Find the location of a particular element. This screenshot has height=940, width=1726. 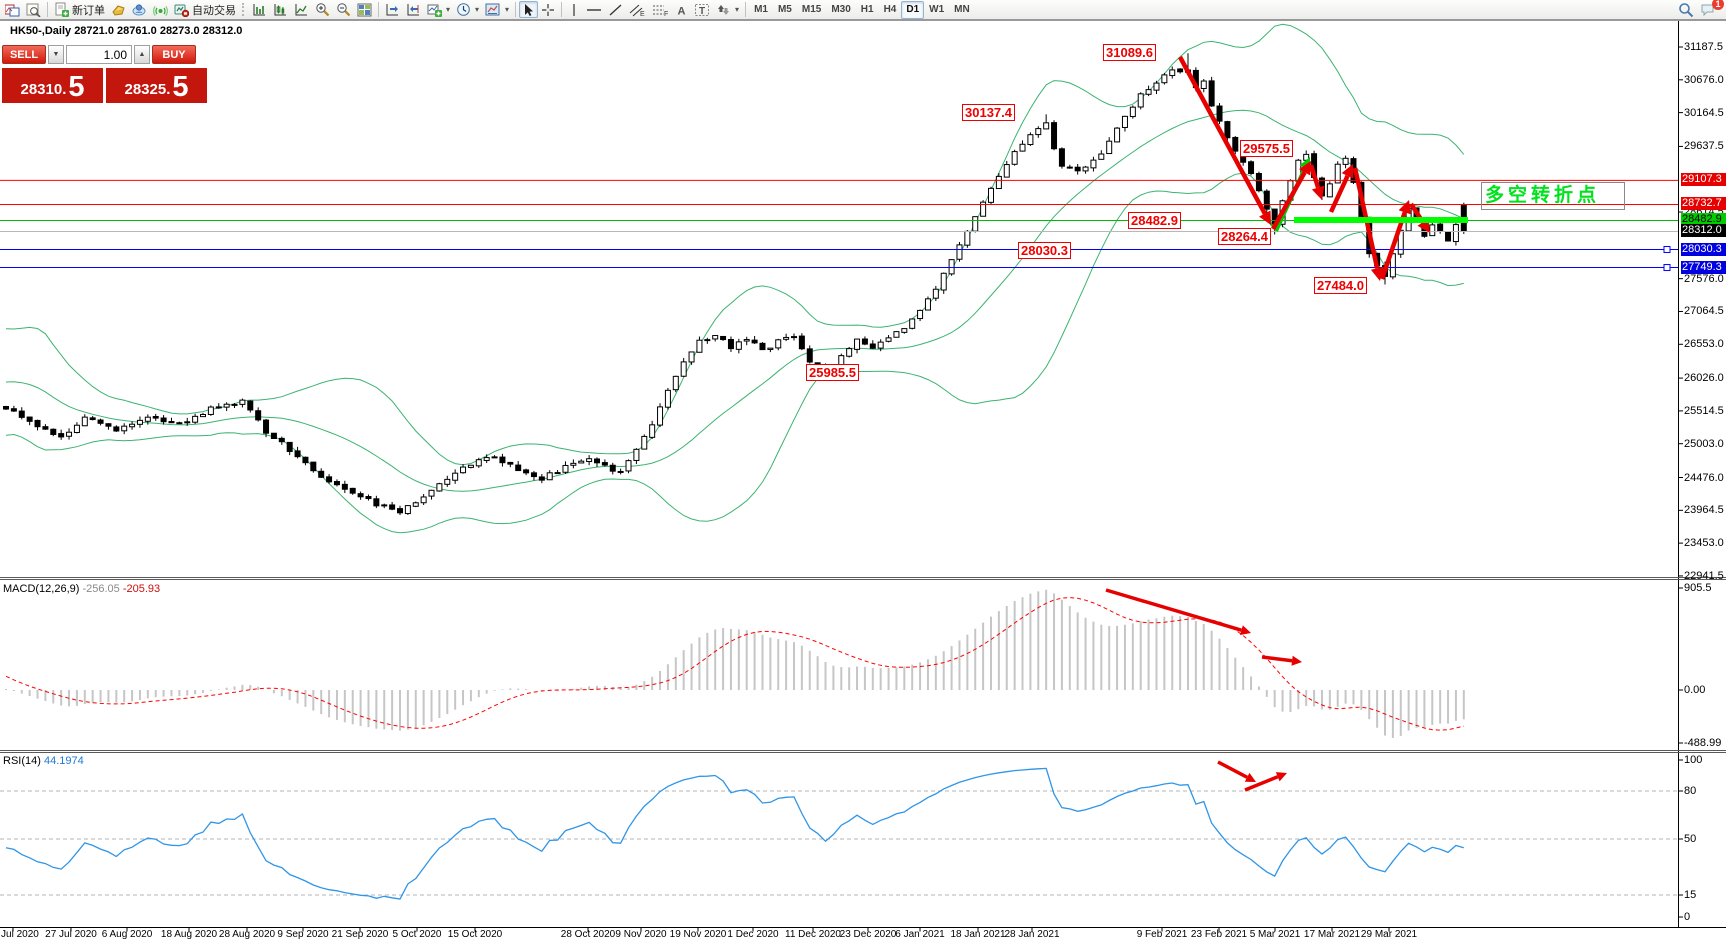

swing-price-label: 30137.4 is located at coordinates (988, 112).